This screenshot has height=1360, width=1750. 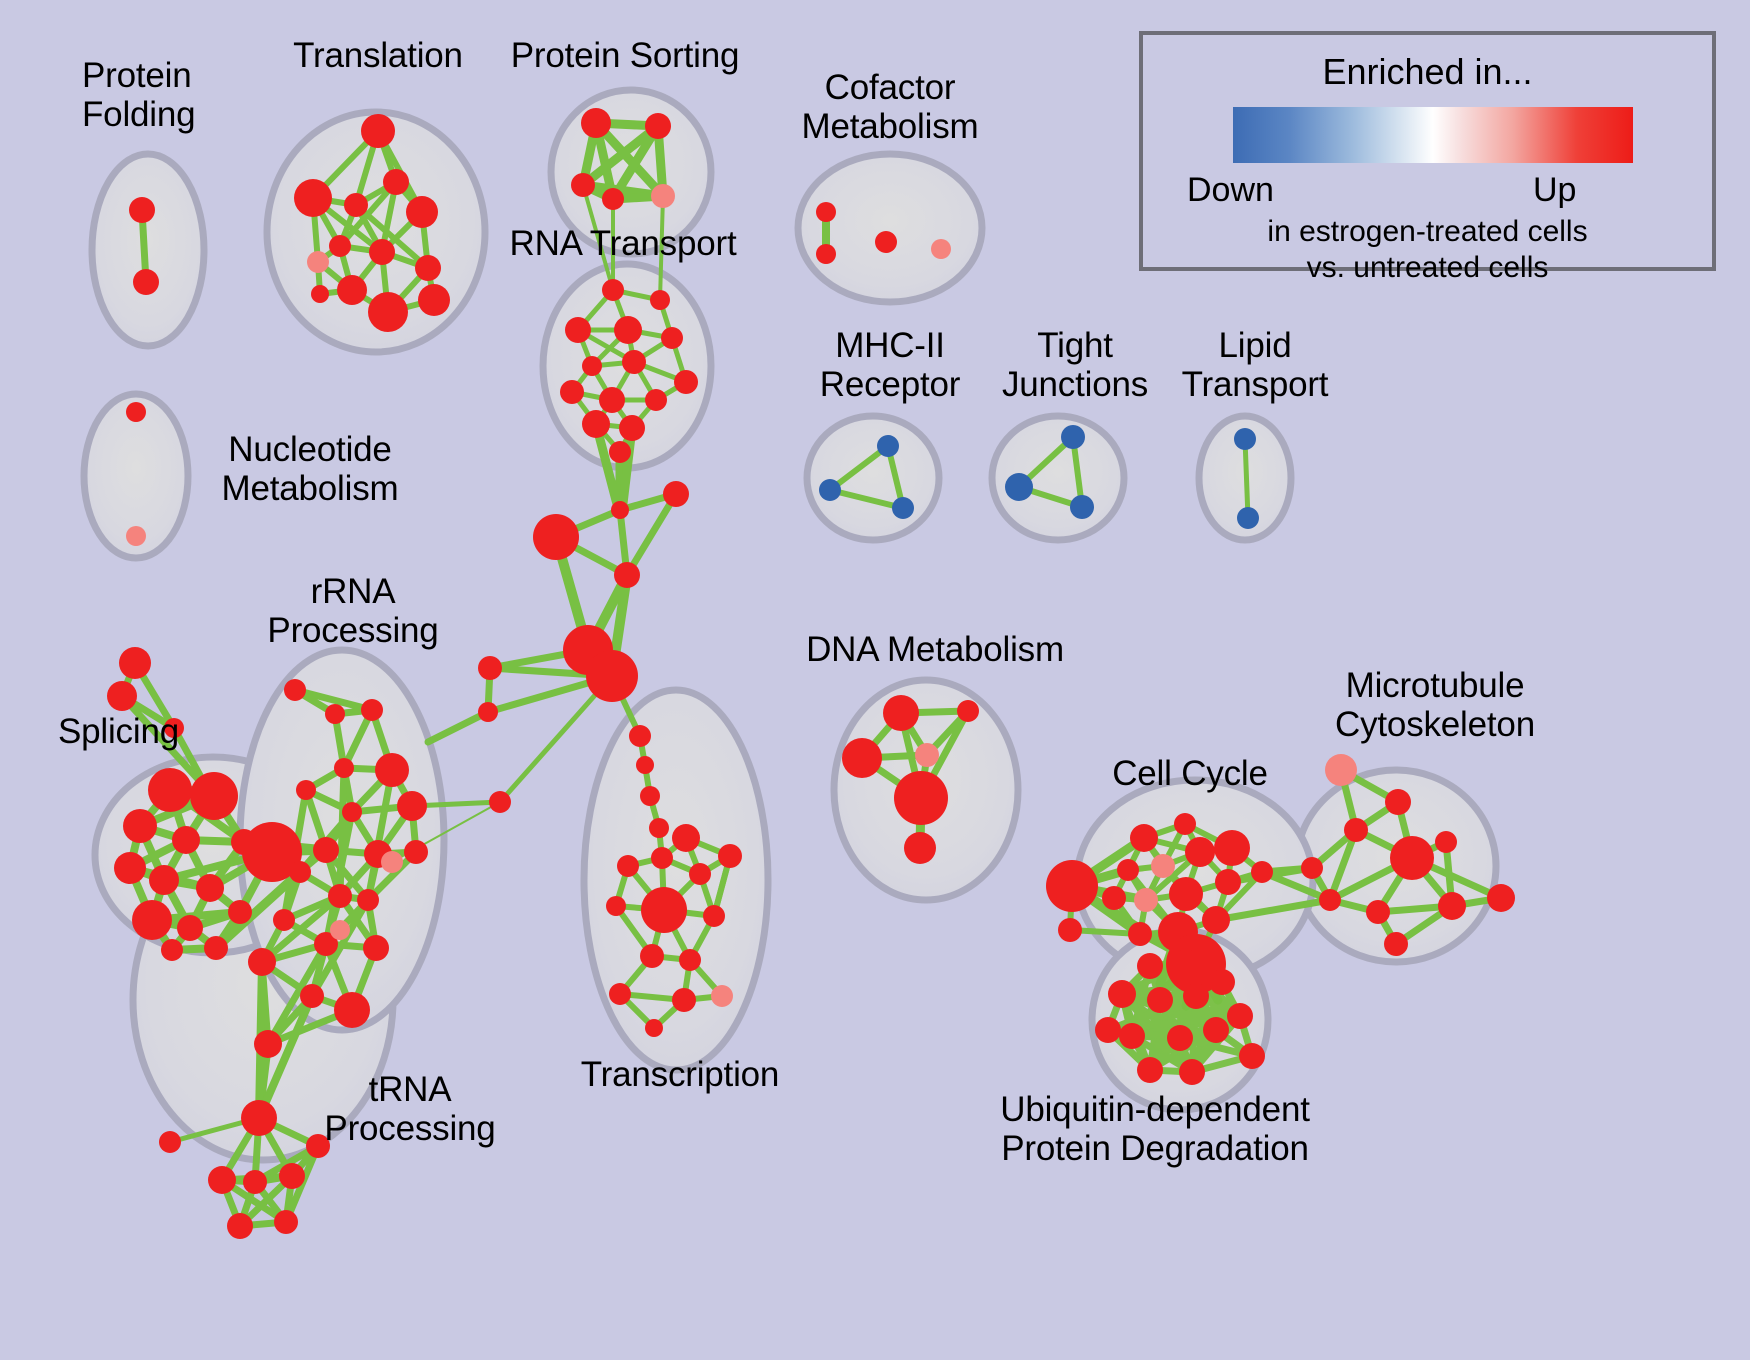 I want to click on hull-transcription, so click(x=676, y=880).